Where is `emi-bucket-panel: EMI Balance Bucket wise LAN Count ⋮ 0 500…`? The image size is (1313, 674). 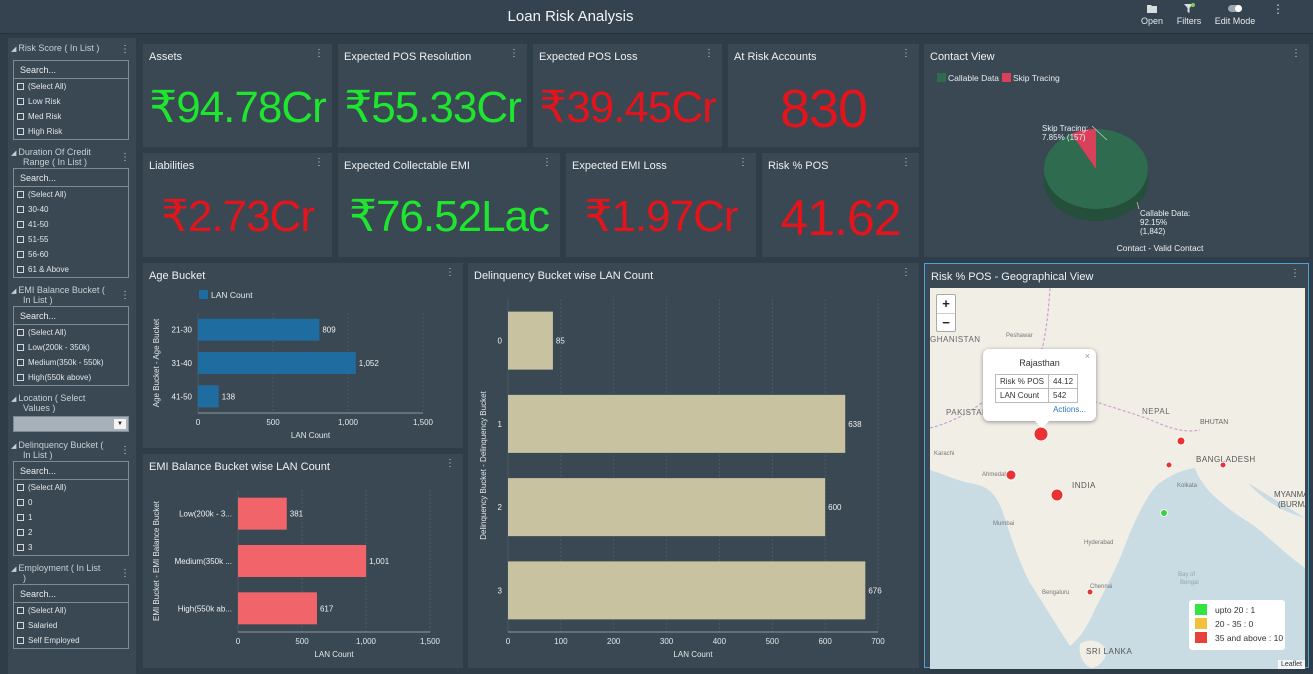
emi-bucket-panel: EMI Balance Bucket wise LAN Count ⋮ 0 500… is located at coordinates (303, 561).